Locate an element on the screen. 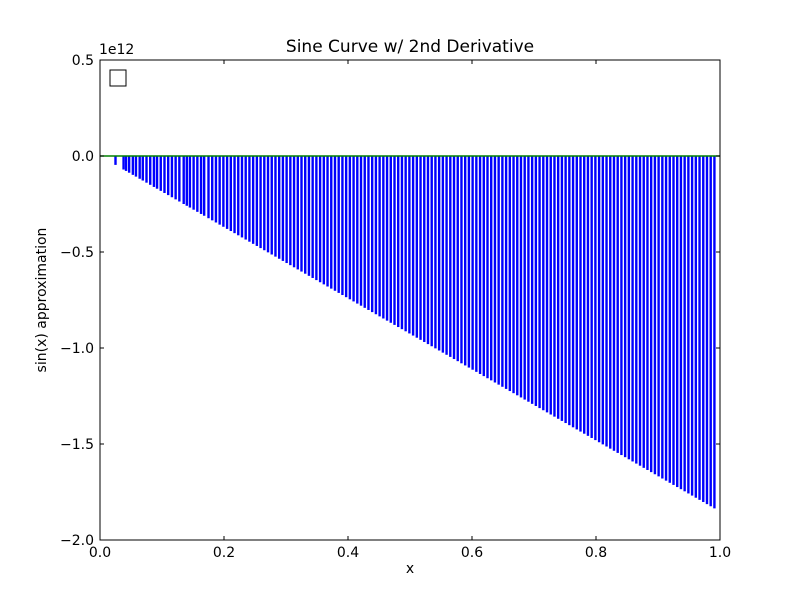 The image size is (800, 600). legend-box is located at coordinates (118, 78).